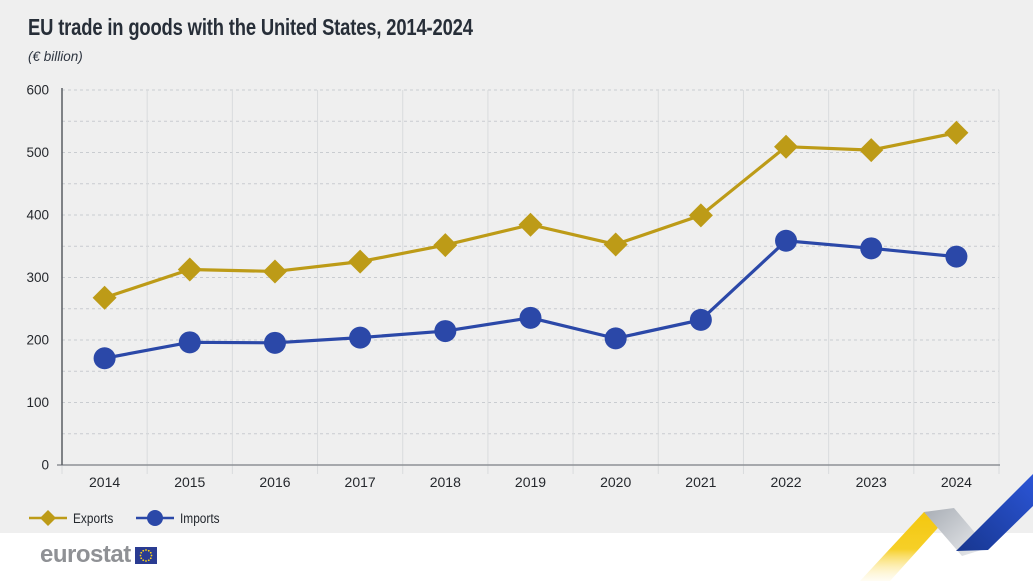 Image resolution: width=1033 pixels, height=581 pixels. I want to click on imports-point-2014, so click(104, 358).